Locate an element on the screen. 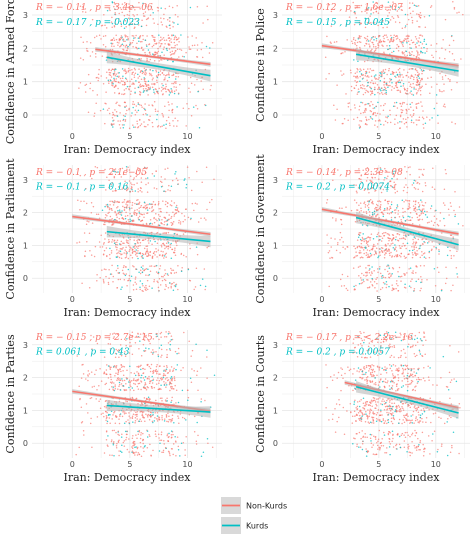 Image resolution: width=474 pixels, height=538 pixels. regression-line-kurds is located at coordinates (158, 66).